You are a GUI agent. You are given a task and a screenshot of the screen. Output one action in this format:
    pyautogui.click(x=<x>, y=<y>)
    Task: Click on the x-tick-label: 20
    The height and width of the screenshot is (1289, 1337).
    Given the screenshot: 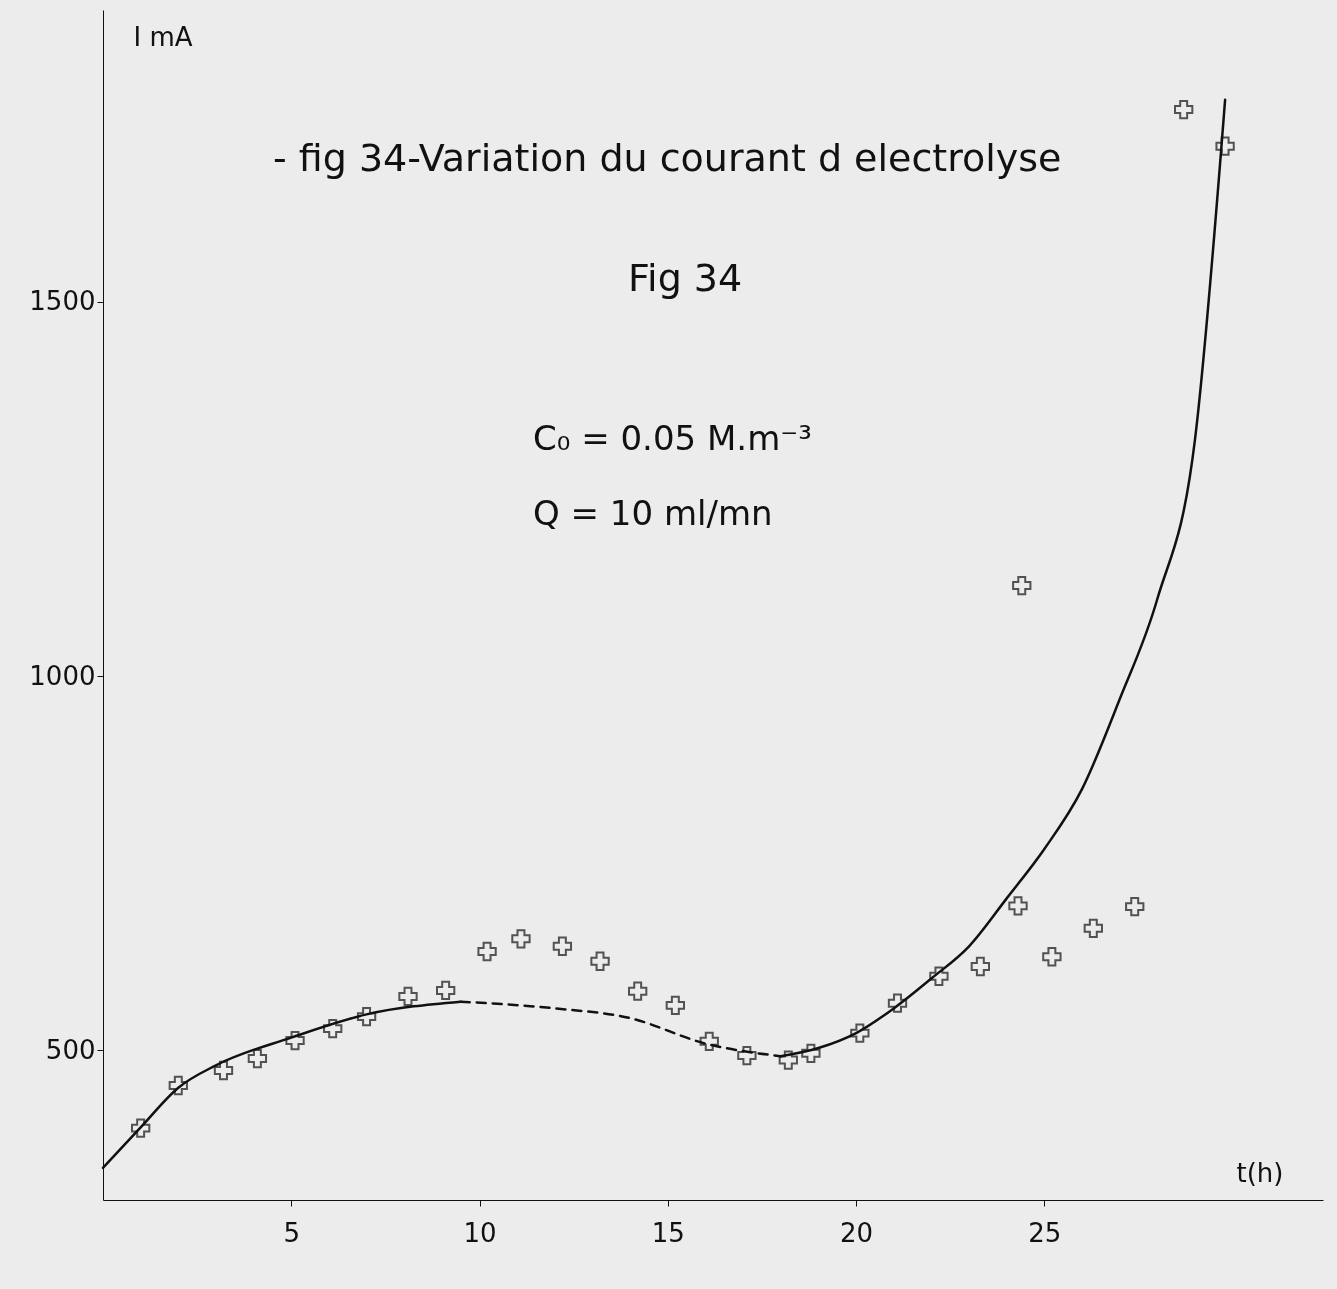 What is the action you would take?
    pyautogui.click(x=857, y=1232)
    